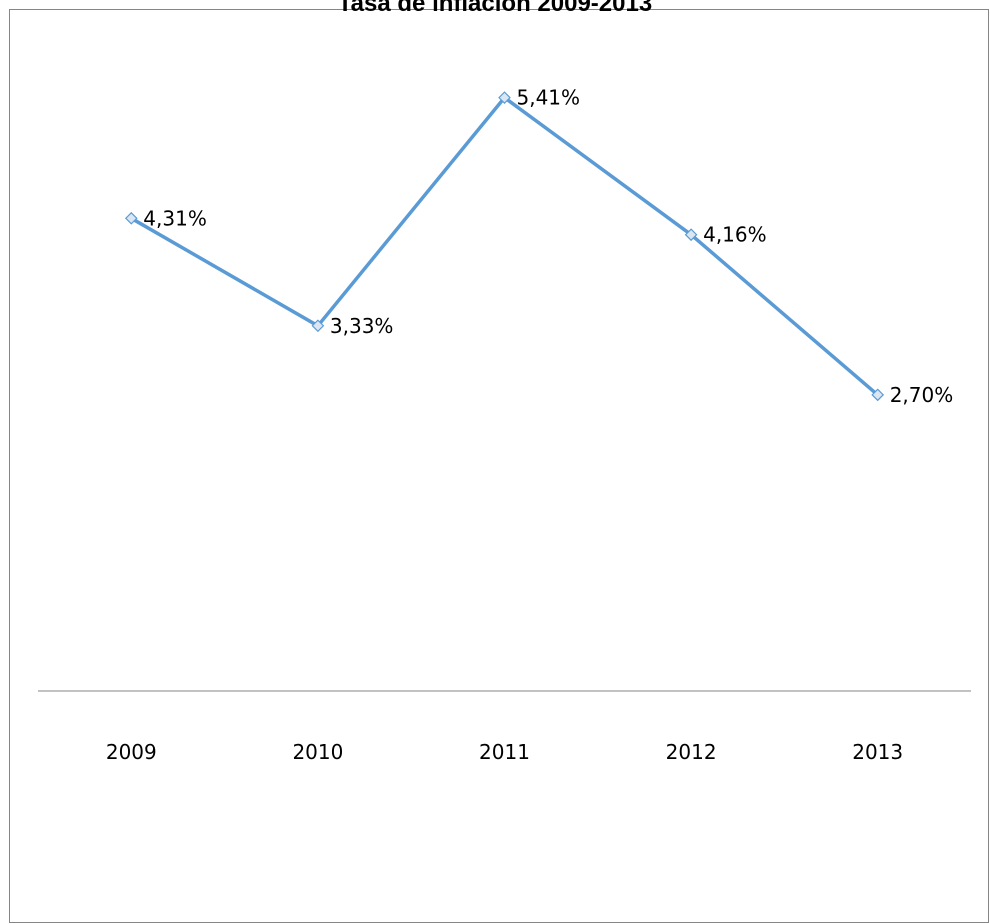 The image size is (990, 924). Describe the element at coordinates (691, 235) in the screenshot. I see `data-point-2012` at that location.